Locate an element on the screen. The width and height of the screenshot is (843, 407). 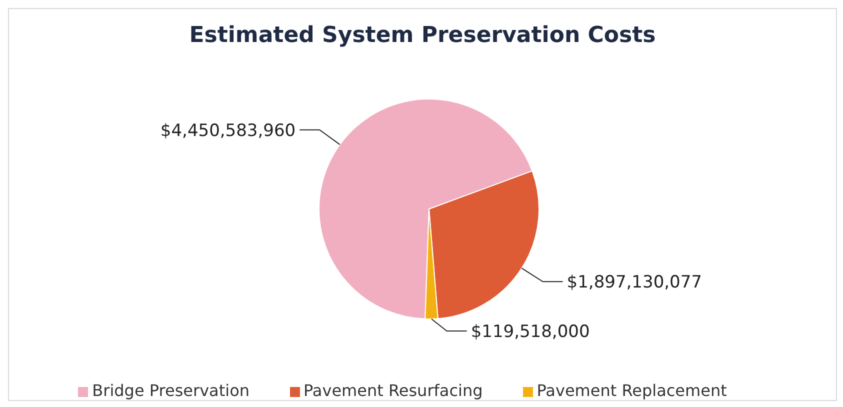
chart-title: Estimated System Preservation Costs is located at coordinates (422, 35).